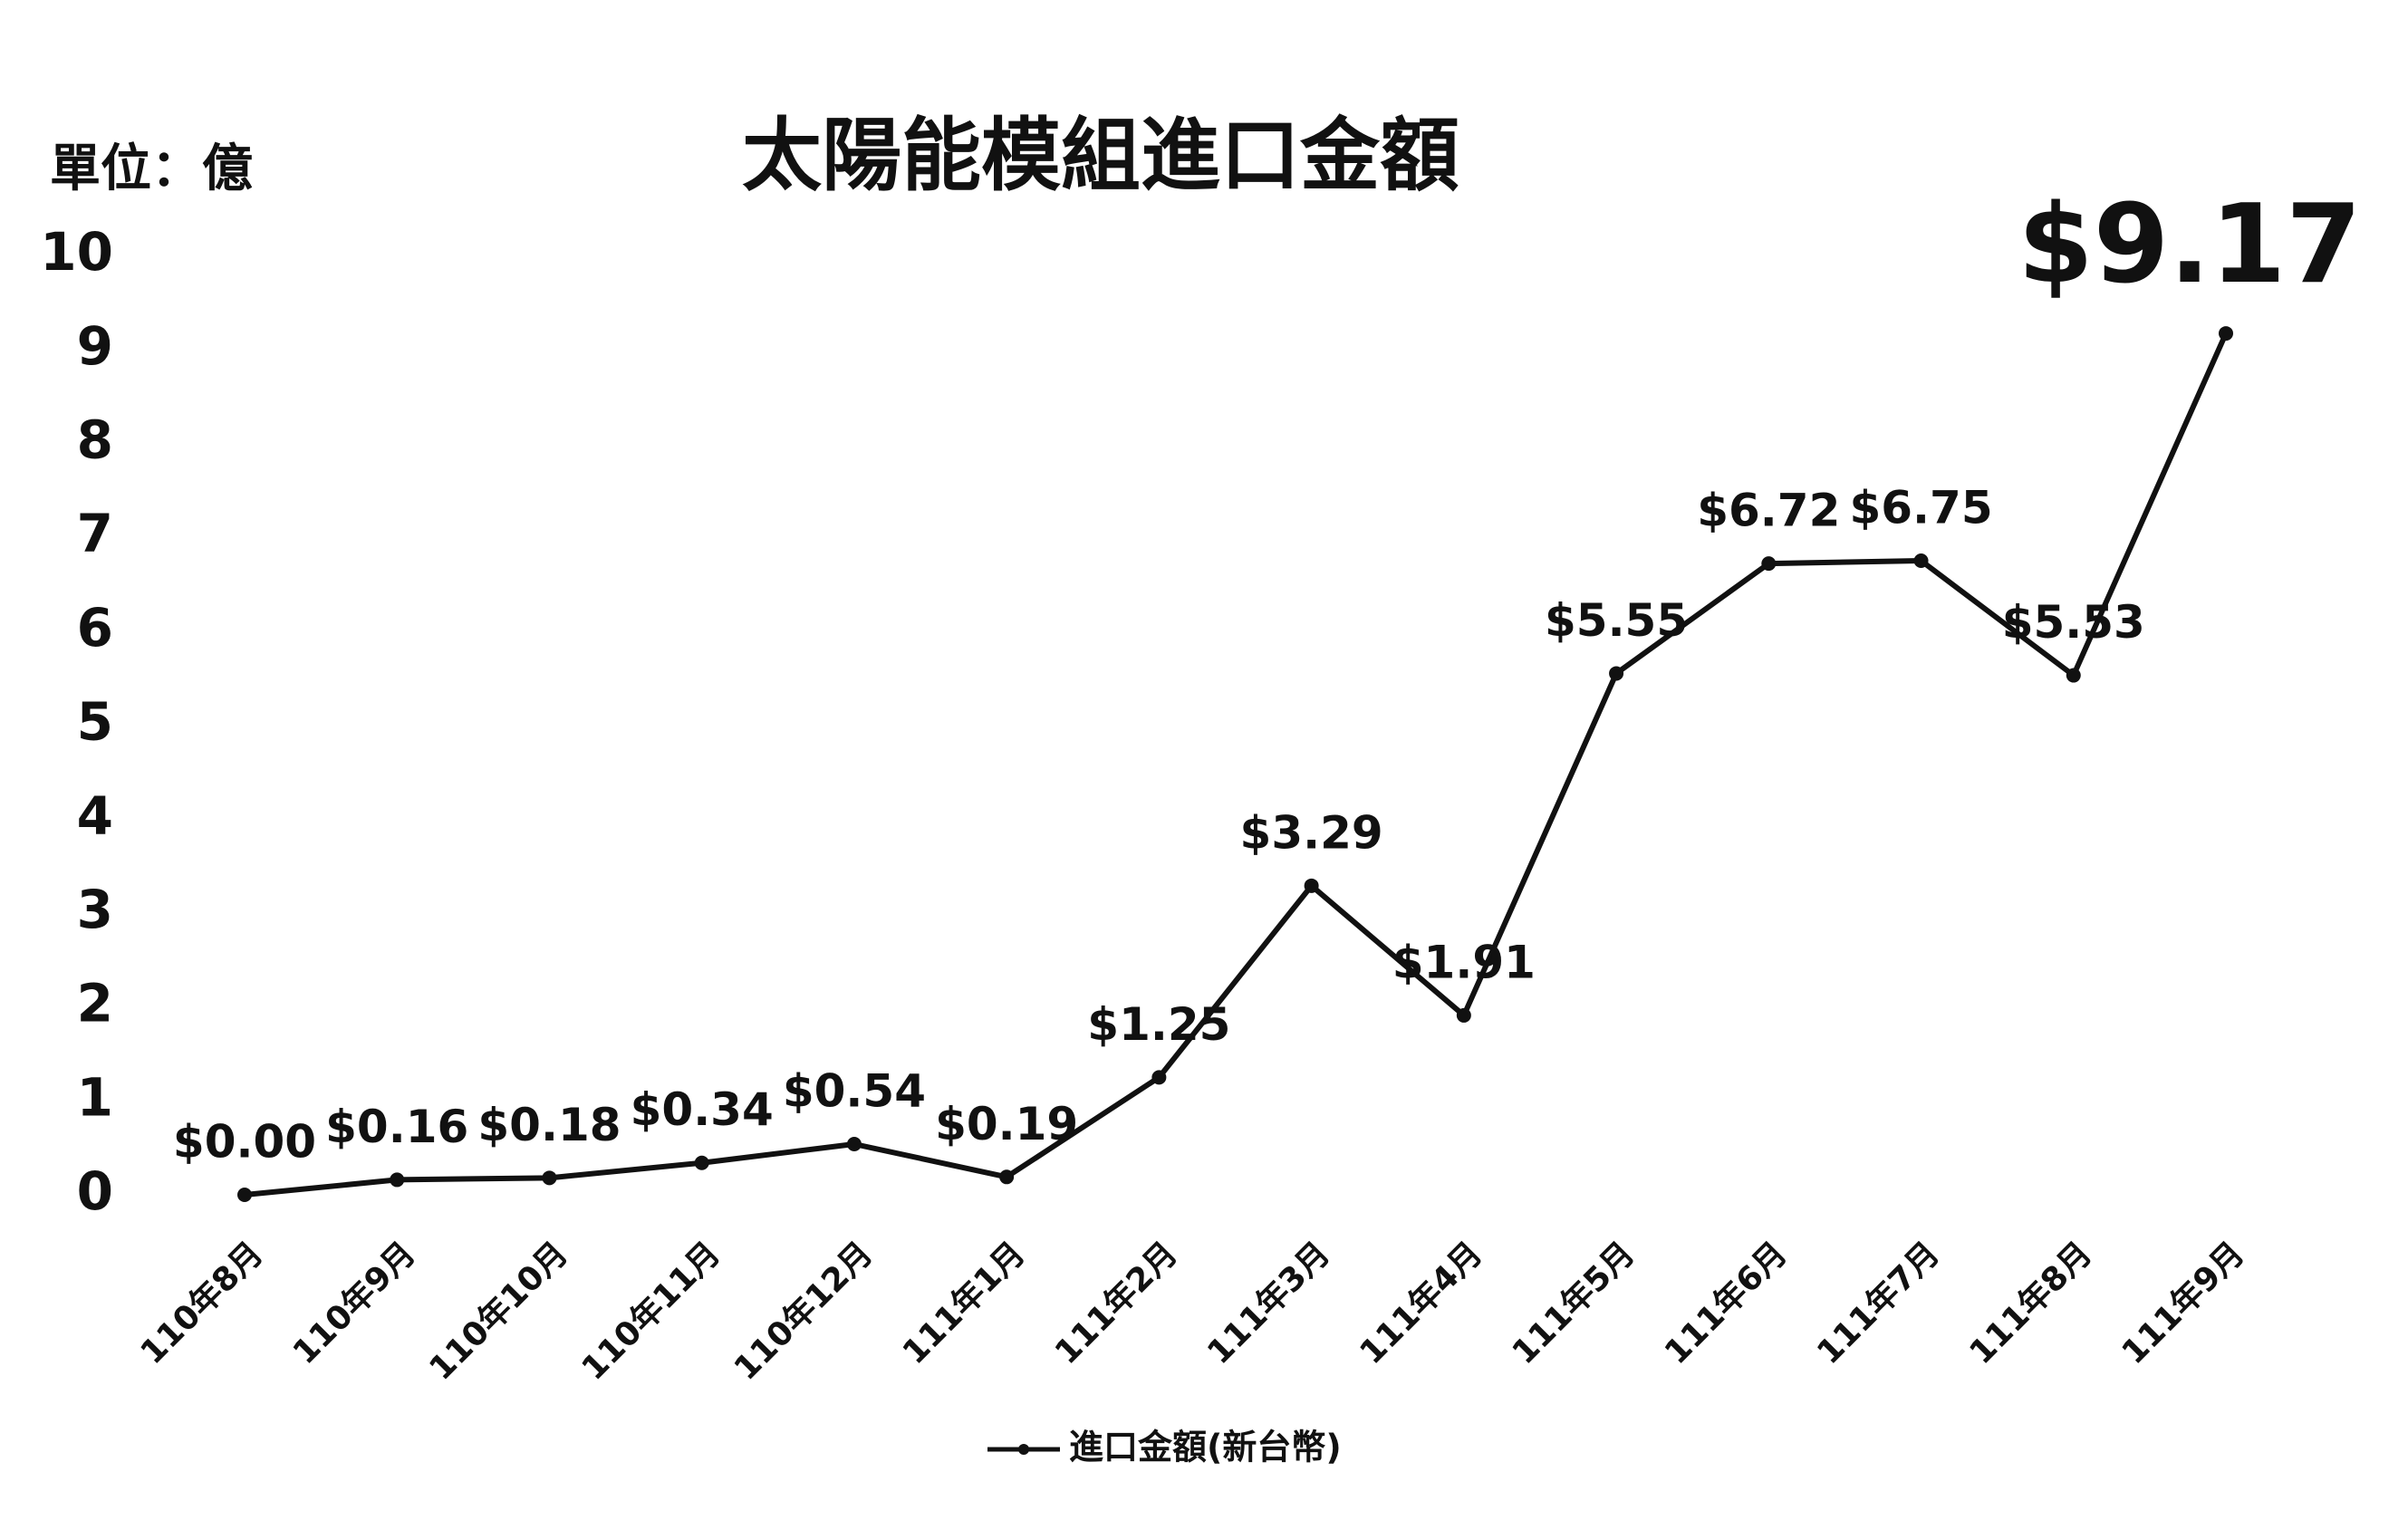 The height and width of the screenshot is (1520, 2408). What do you see at coordinates (95, 722) in the screenshot?
I see `y-tick-label: 5` at bounding box center [95, 722].